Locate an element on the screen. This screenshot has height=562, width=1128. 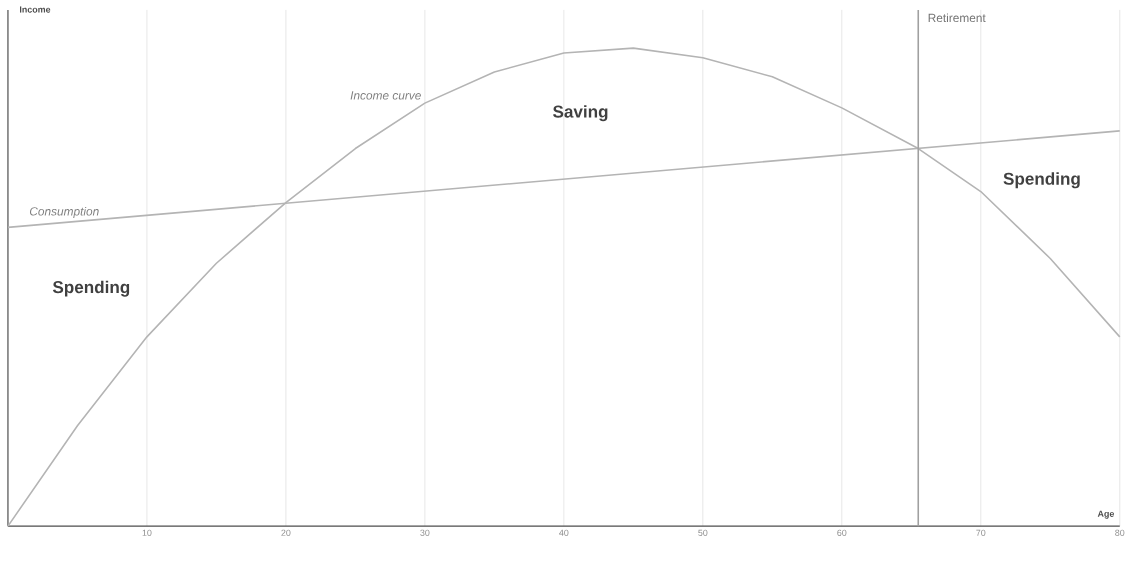
x-tick-label: 60 is located at coordinates (842, 532).